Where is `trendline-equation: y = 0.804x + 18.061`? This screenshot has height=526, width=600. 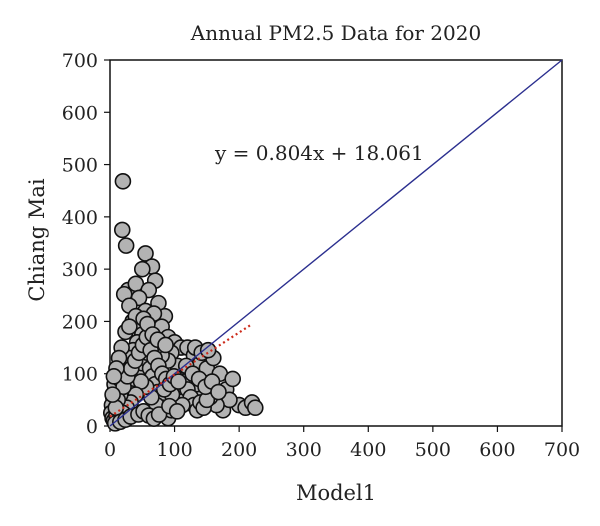 trendline-equation: y = 0.804x + 18.061 is located at coordinates (319, 153).